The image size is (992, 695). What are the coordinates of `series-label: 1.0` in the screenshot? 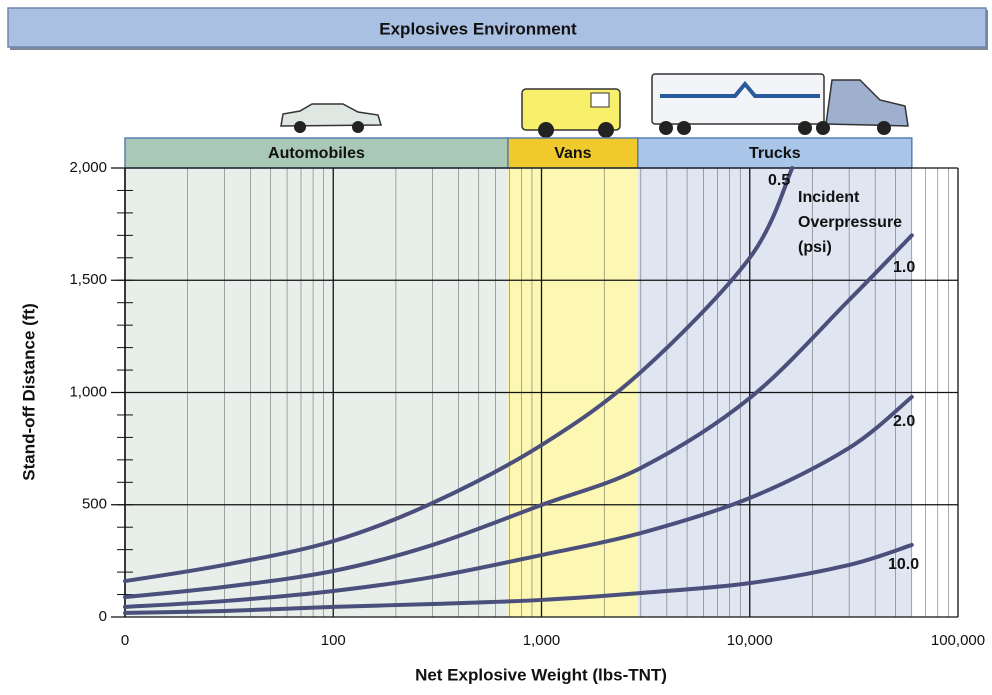 It's located at (904, 267).